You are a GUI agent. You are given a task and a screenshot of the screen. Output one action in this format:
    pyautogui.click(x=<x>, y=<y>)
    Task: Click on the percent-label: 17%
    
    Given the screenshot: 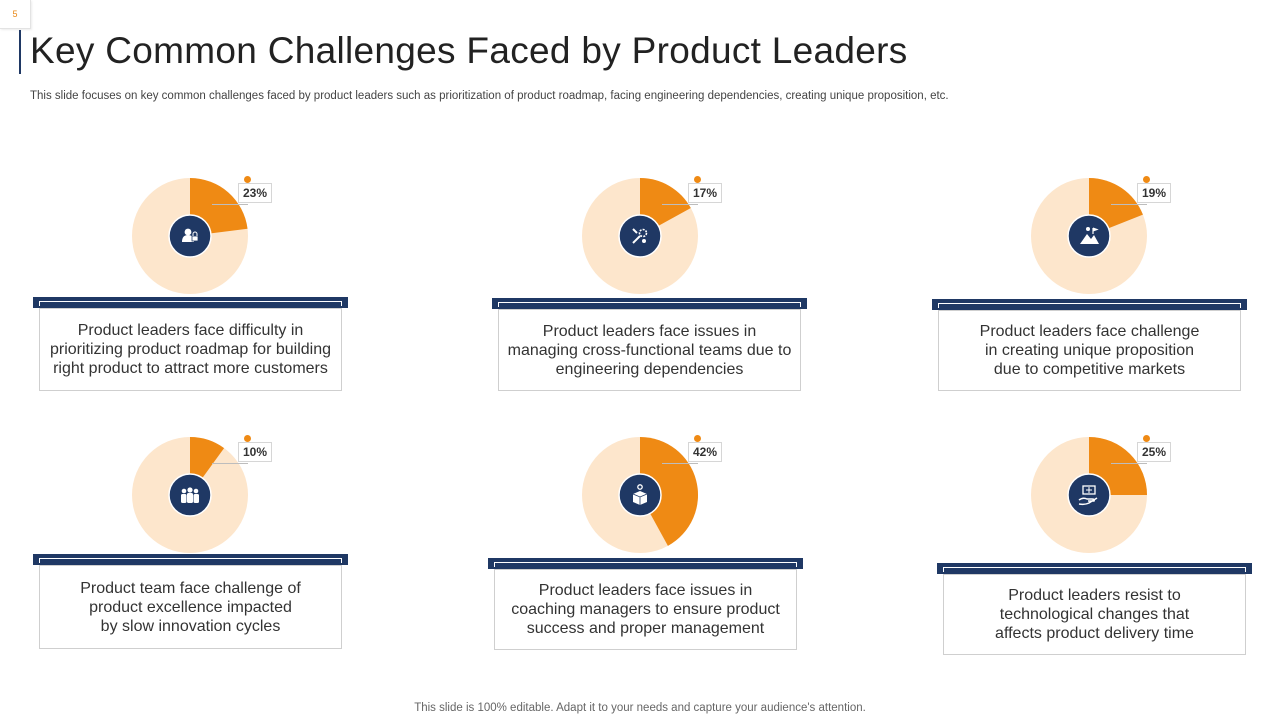 What is the action you would take?
    pyautogui.click(x=705, y=193)
    